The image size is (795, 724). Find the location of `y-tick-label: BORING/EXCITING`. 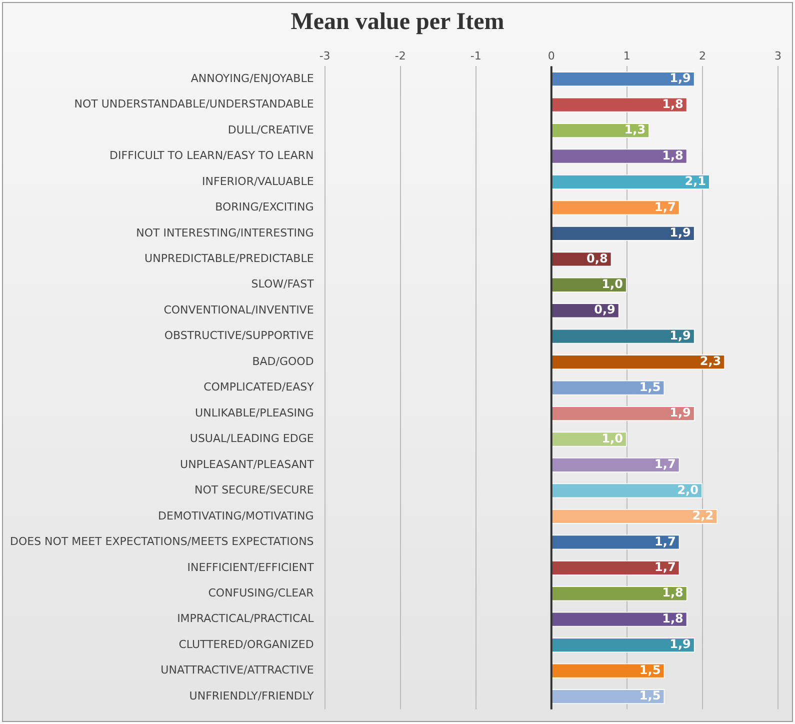

y-tick-label: BORING/EXCITING is located at coordinates (264, 207).